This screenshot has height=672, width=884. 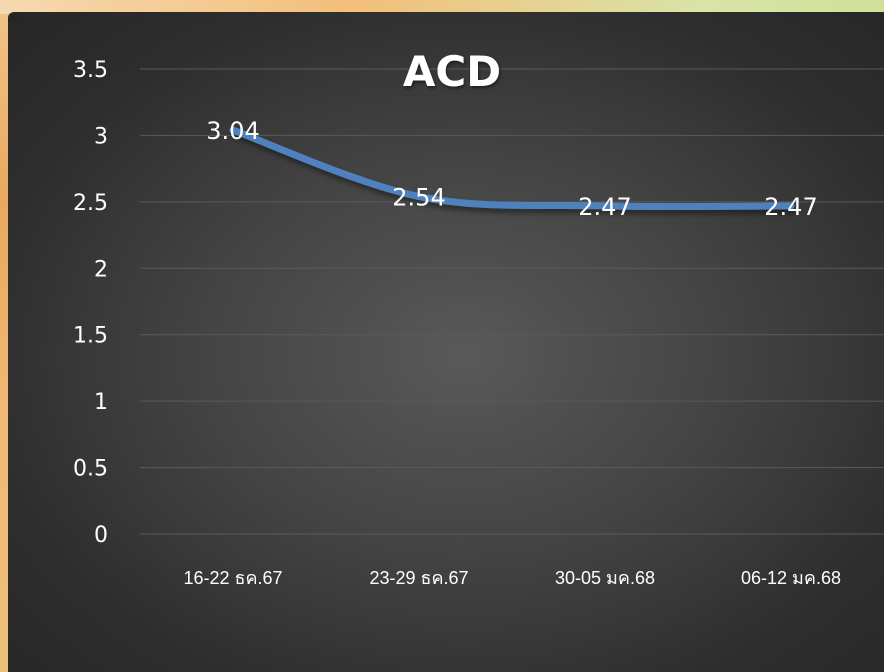 I want to click on y-tick-label: 2, so click(x=101, y=269).